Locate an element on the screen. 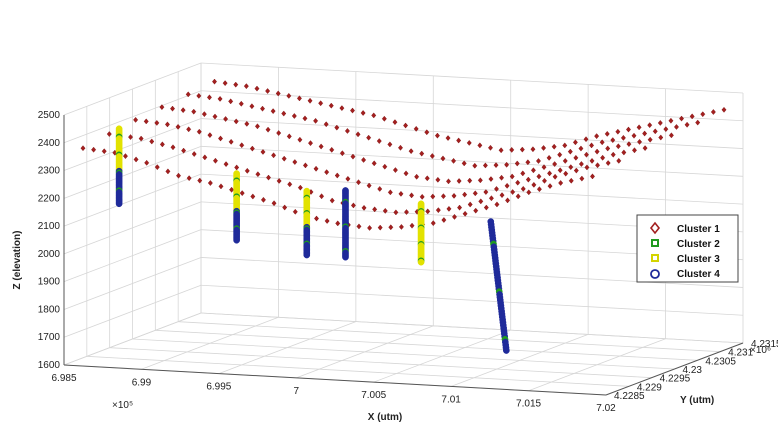  x-tick-label: 6.985 is located at coordinates (63, 378).